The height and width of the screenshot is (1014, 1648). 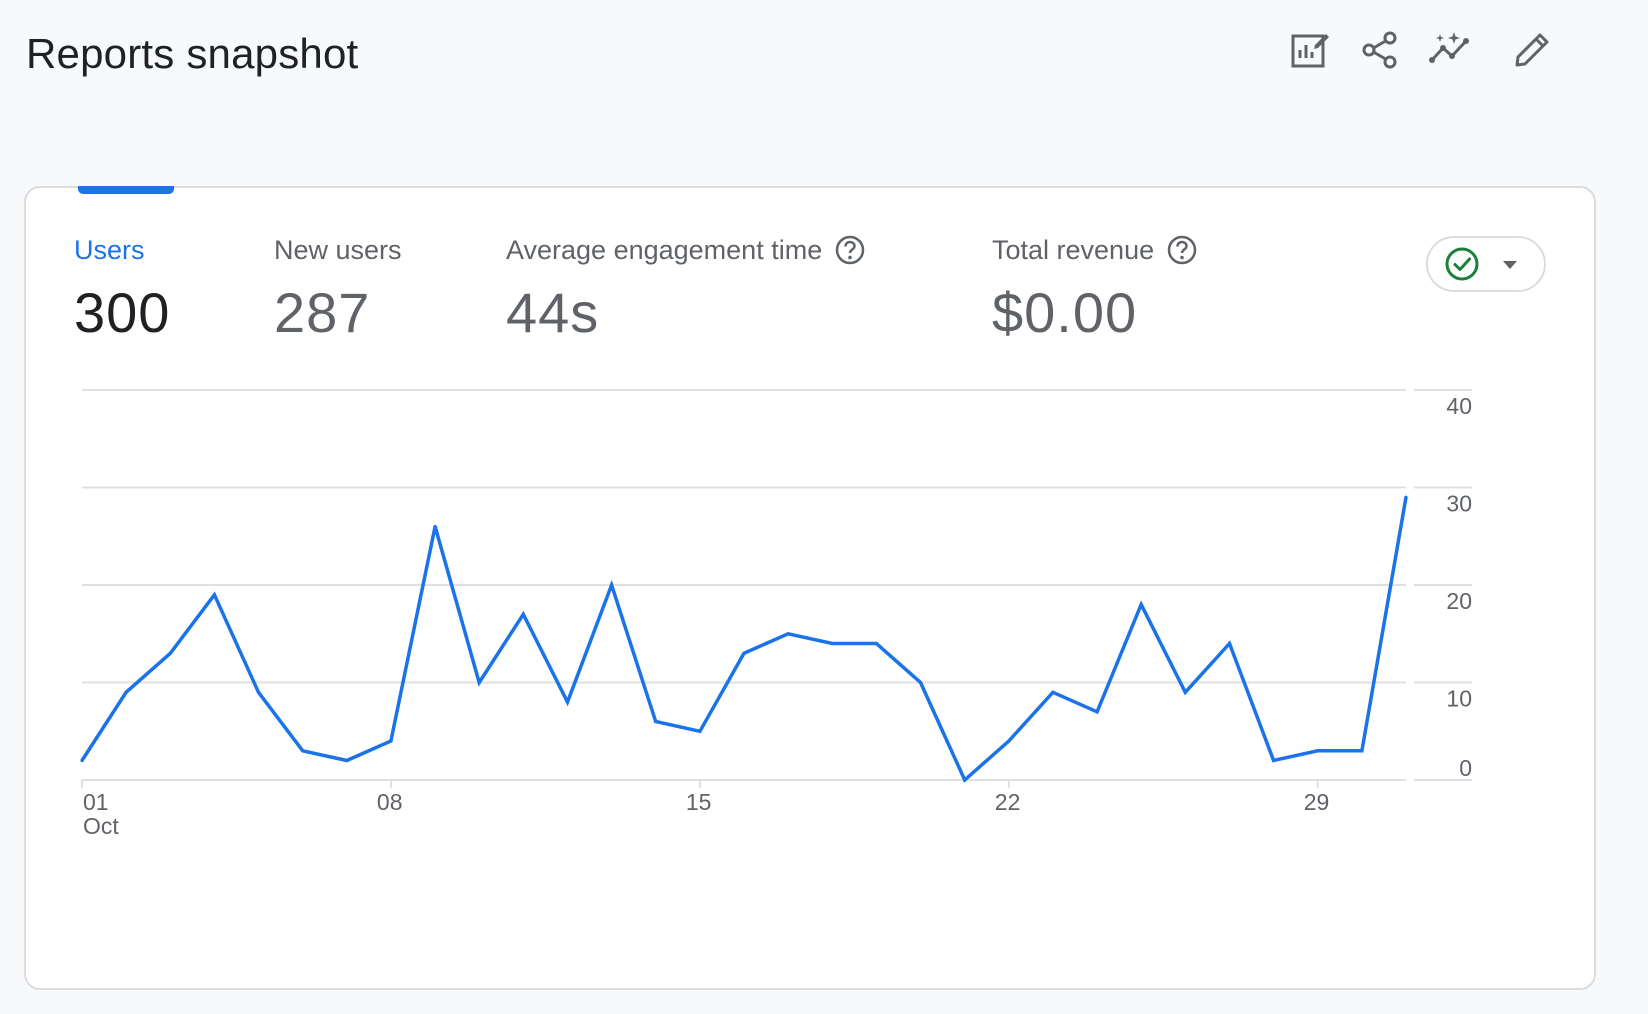 I want to click on active-tab-indicator, so click(x=126, y=190).